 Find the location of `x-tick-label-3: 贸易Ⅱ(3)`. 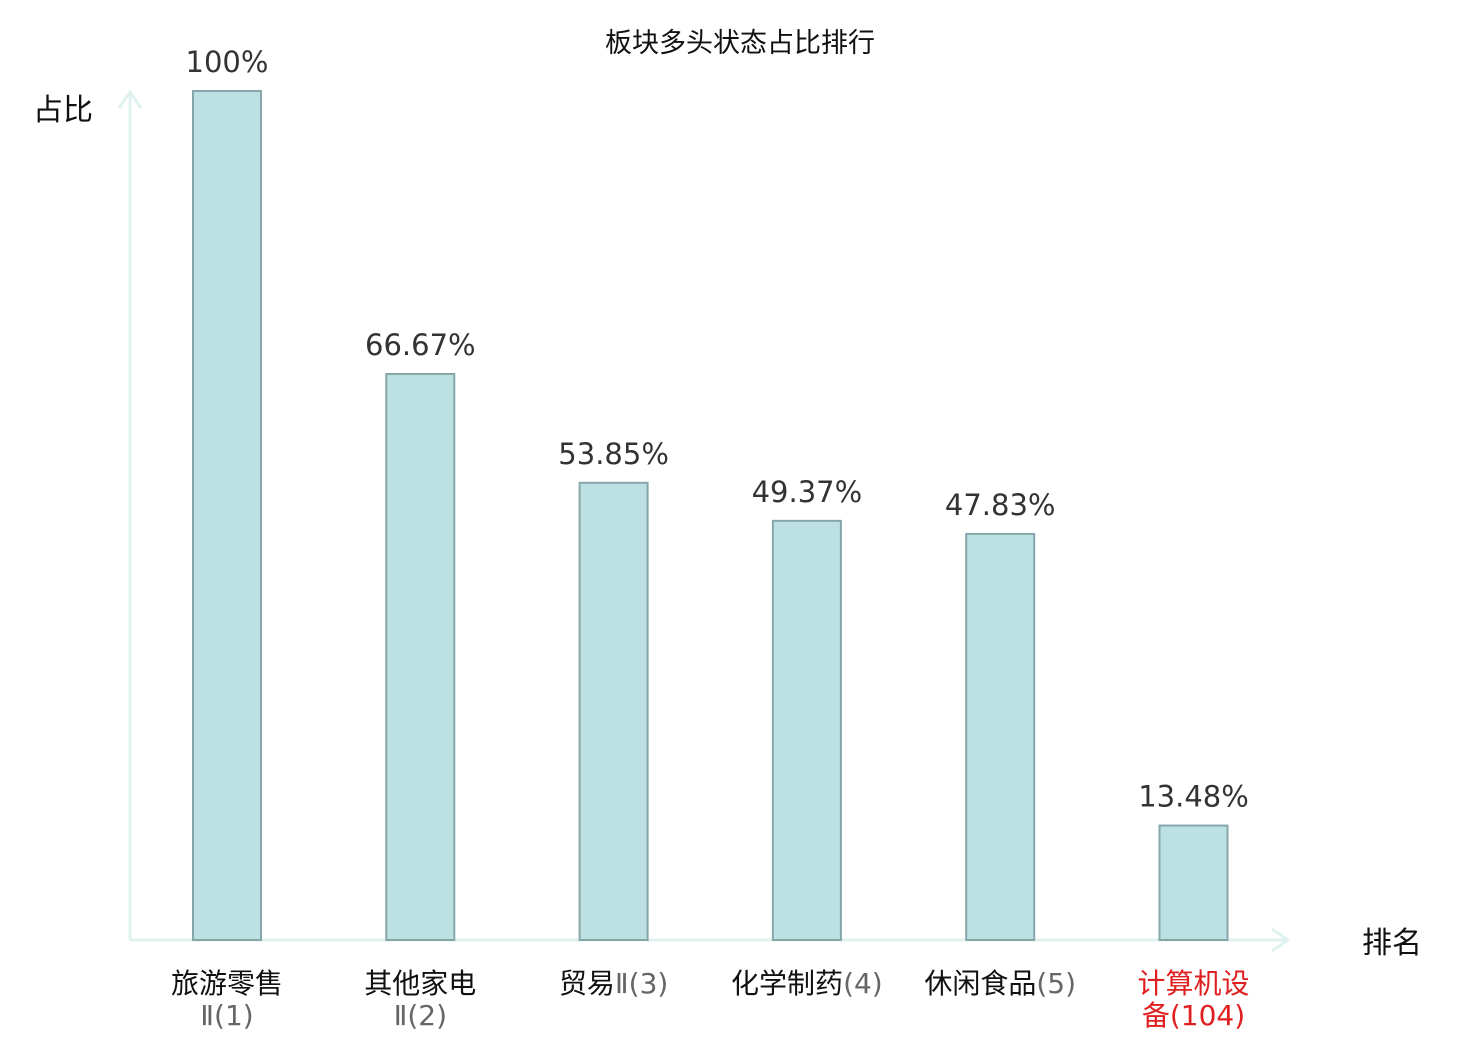

x-tick-label-3: 贸易Ⅱ(3) is located at coordinates (613, 983).